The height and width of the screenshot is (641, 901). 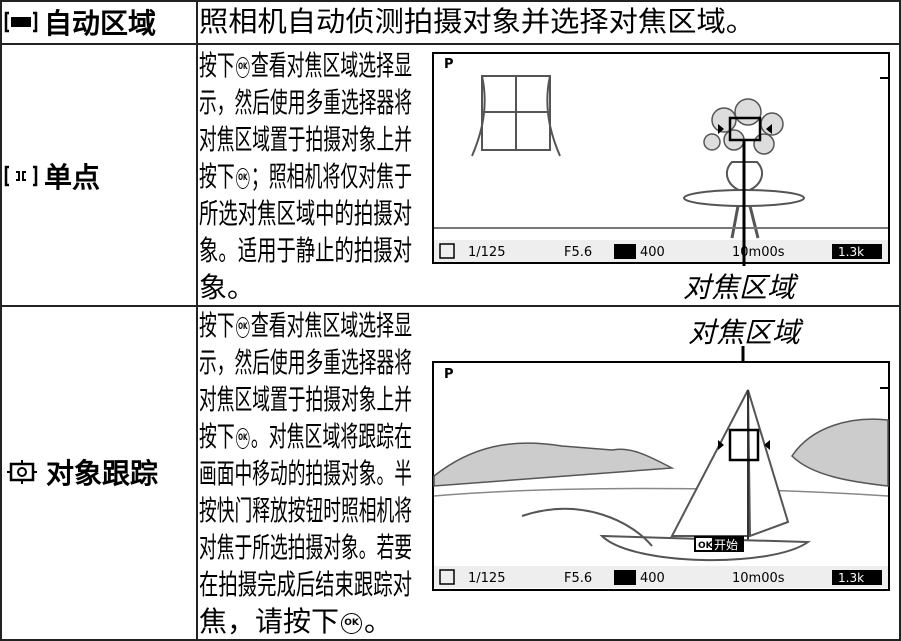 I want to click on start-label: 开始, so click(x=726, y=545).